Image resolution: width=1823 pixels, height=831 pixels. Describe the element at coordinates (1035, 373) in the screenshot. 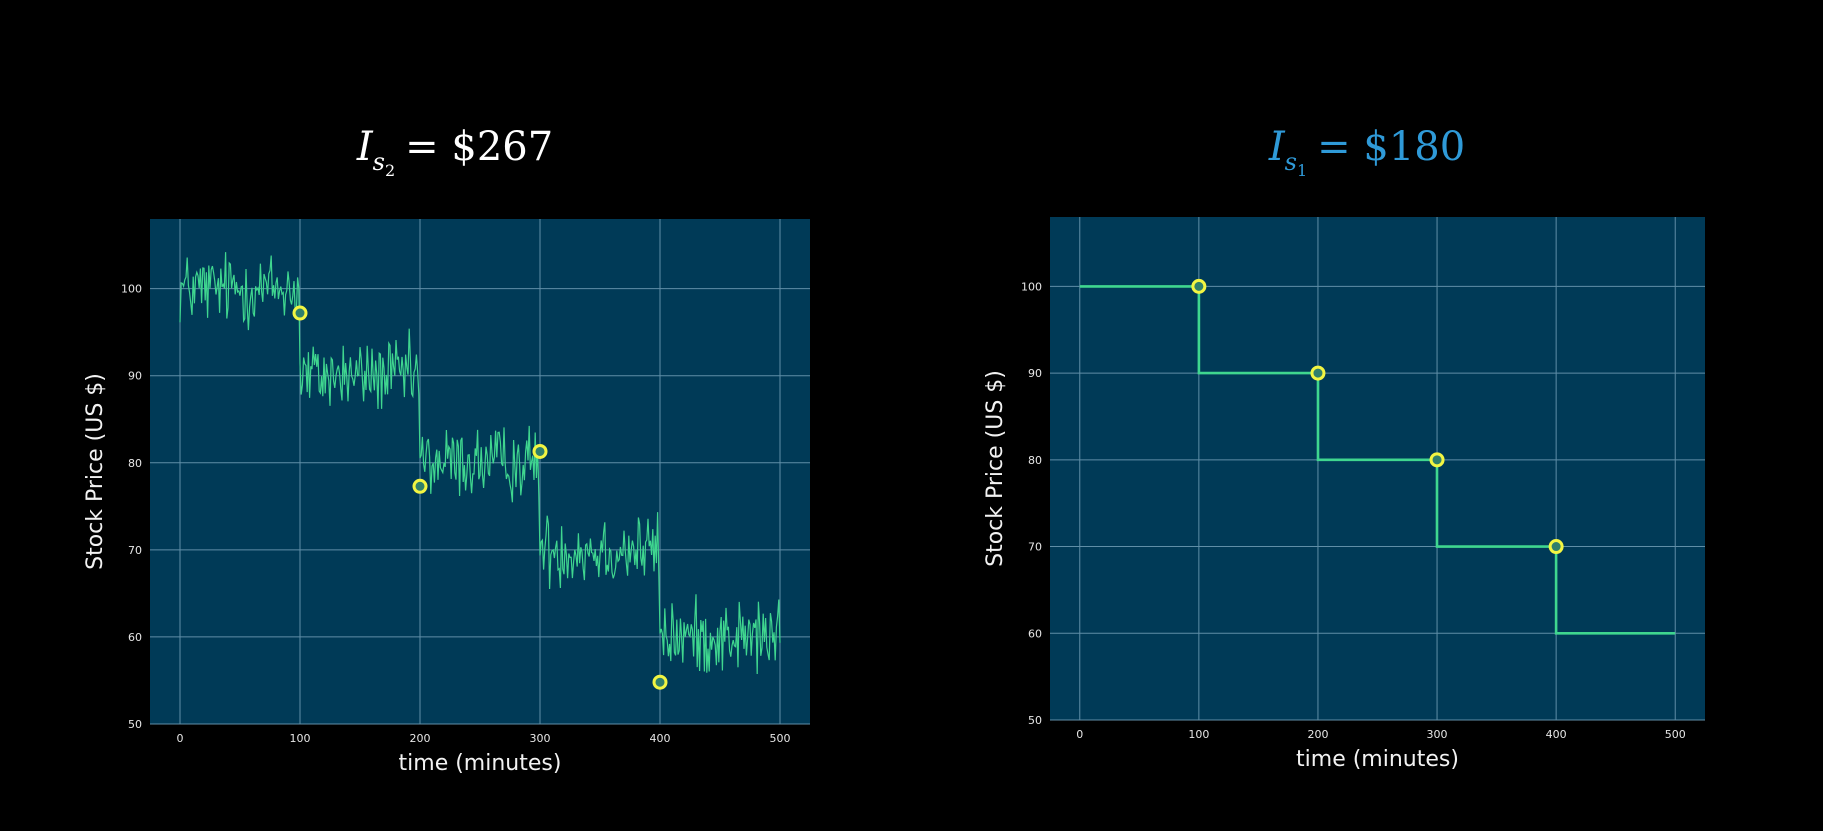

I see `chart-right-y-tick-label: 90` at that location.